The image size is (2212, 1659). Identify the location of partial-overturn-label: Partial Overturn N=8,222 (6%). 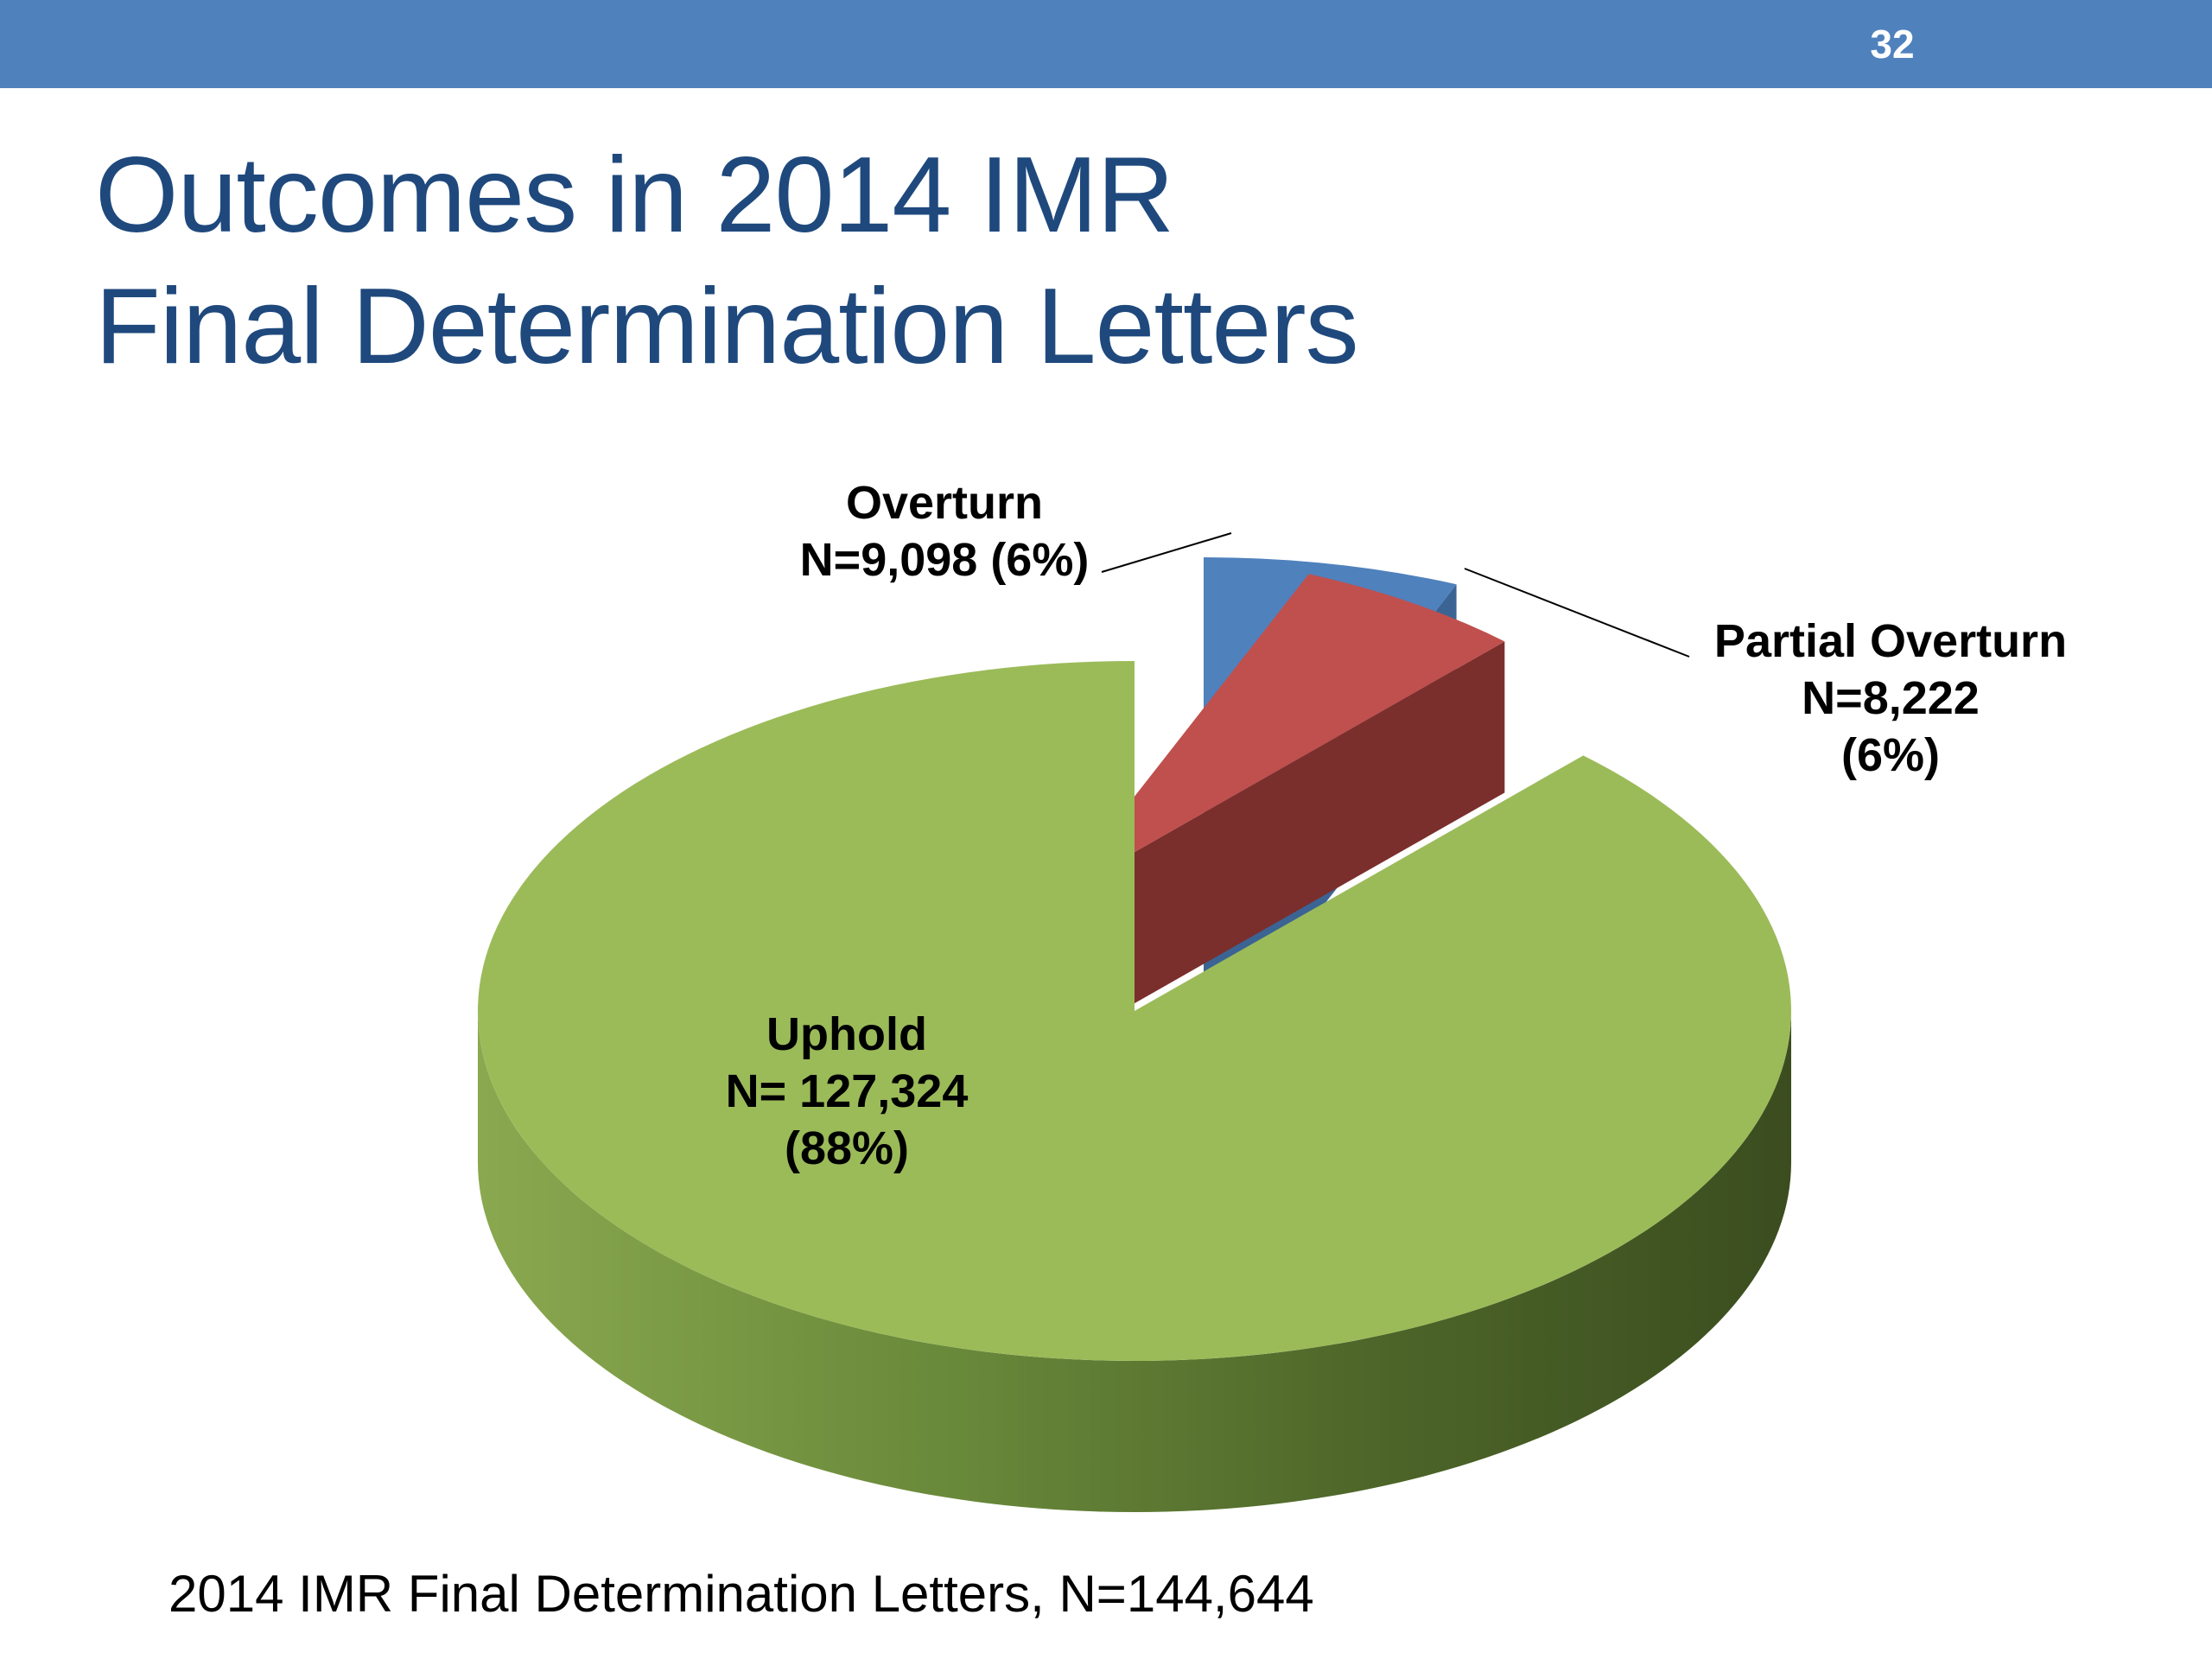
(1890, 698).